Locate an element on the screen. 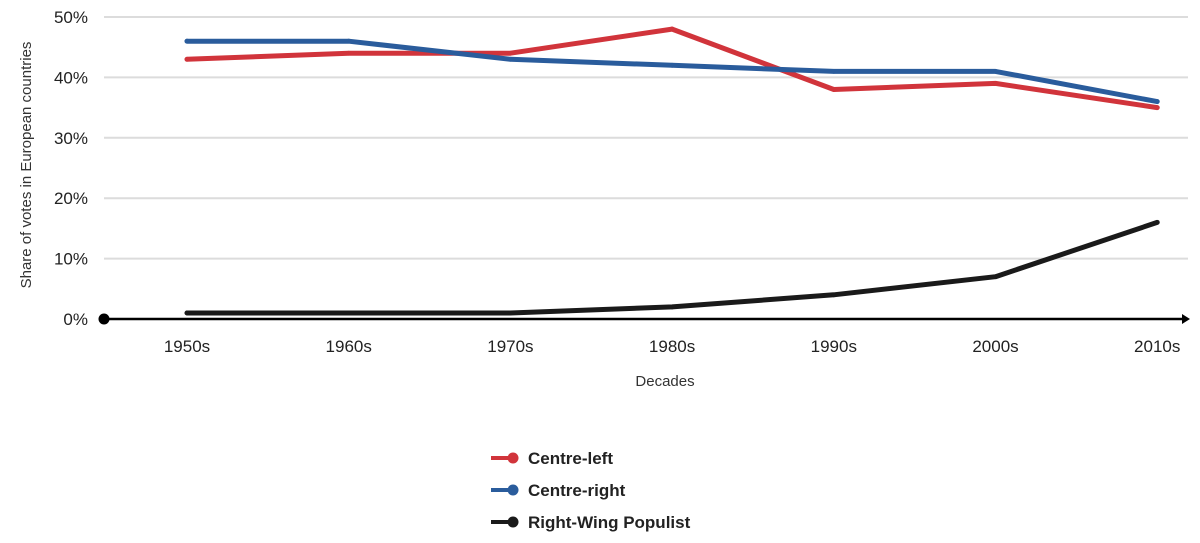 The height and width of the screenshot is (543, 1200). data-point-centre-right-1990s is located at coordinates (834, 71).